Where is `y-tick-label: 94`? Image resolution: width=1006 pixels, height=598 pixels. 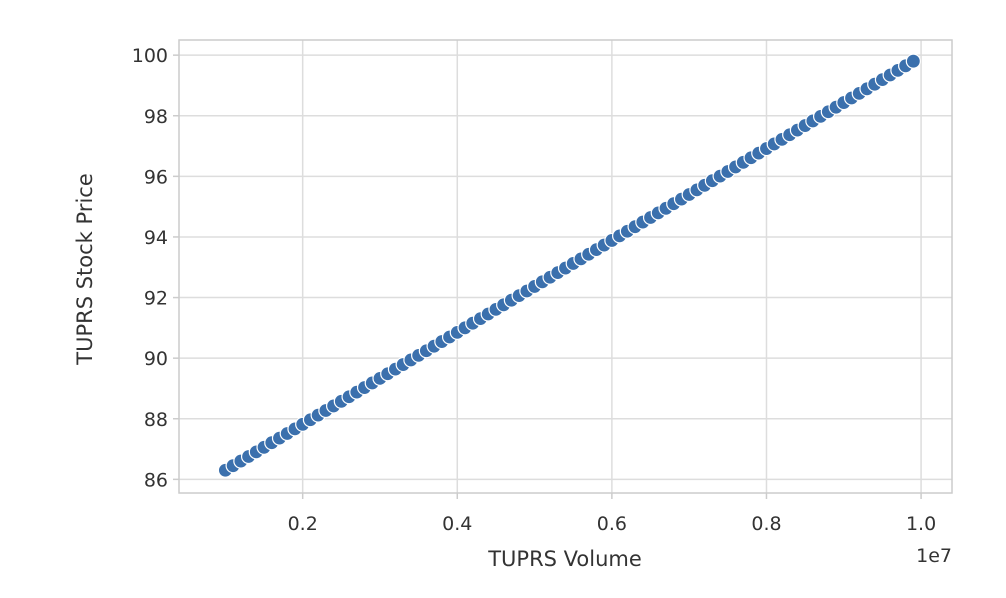
y-tick-label: 94 is located at coordinates (156, 238).